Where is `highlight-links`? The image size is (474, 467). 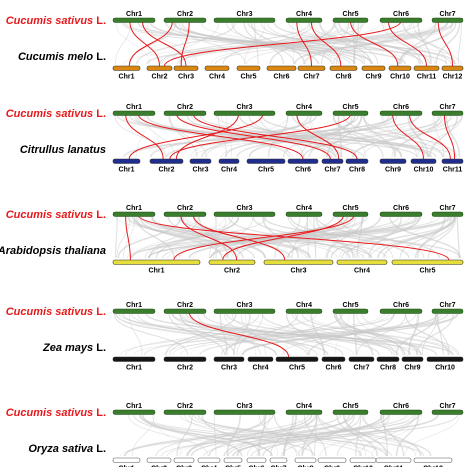 highlight-links is located at coordinates (290, 136).